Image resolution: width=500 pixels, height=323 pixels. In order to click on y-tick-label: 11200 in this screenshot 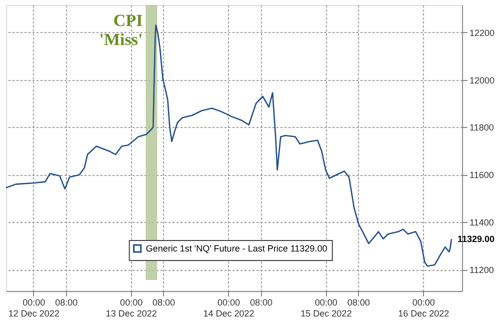, I will do `click(482, 270)`.